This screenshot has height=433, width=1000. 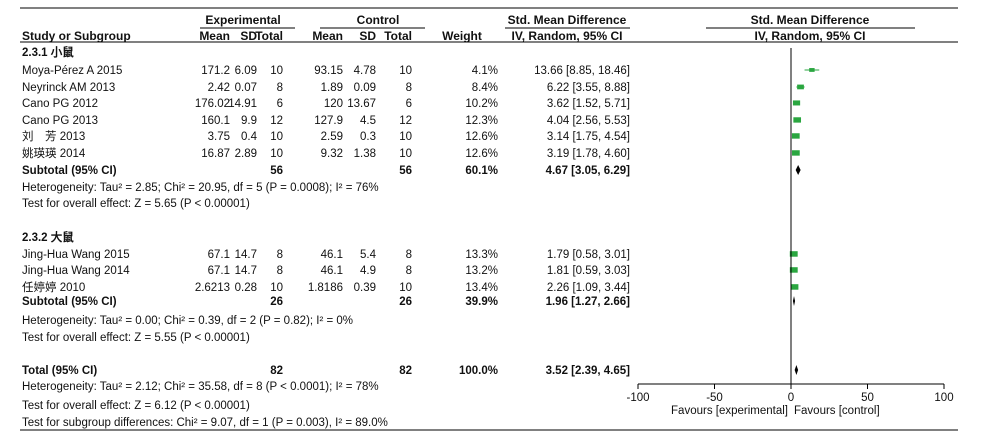 I want to click on summary-label: Total (95% CI), so click(x=59, y=371).